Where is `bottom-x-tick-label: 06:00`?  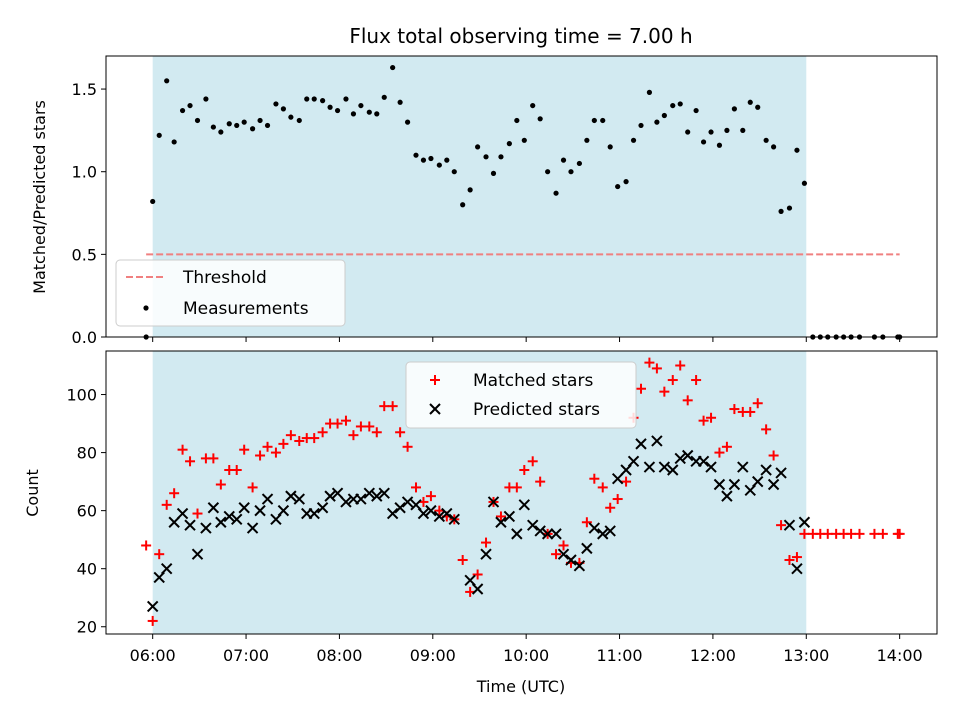
bottom-x-tick-label: 06:00 is located at coordinates (153, 655).